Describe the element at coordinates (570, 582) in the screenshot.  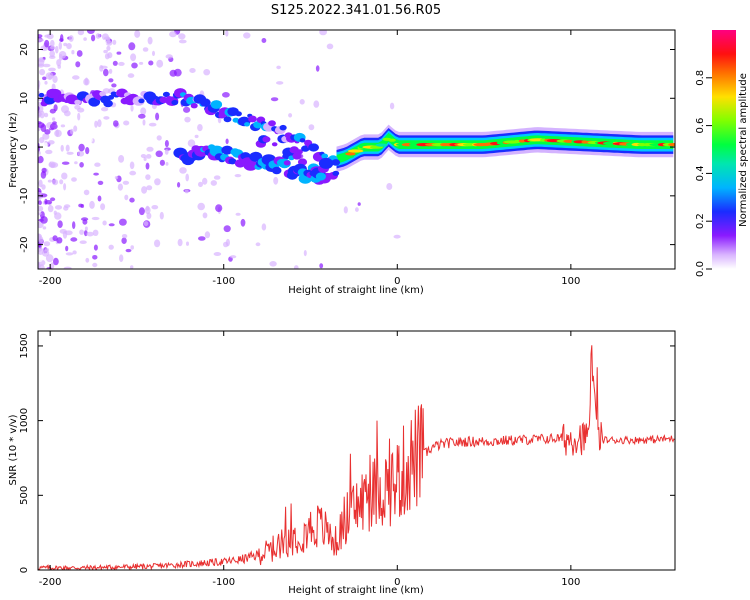
I see `x-tick-label: 100` at that location.